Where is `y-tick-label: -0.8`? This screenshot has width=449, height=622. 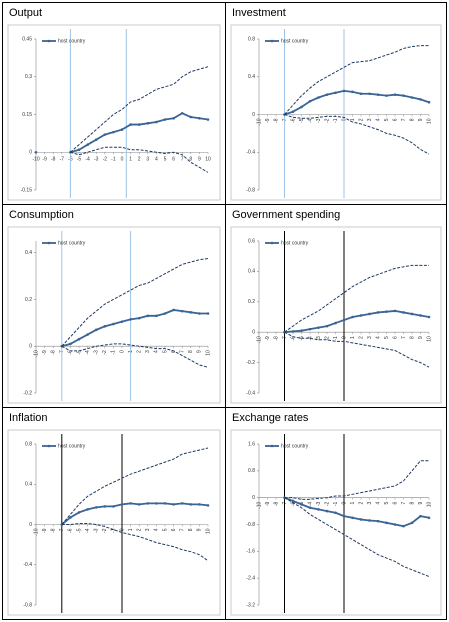 y-tick-label: -0.8 is located at coordinates (250, 190).